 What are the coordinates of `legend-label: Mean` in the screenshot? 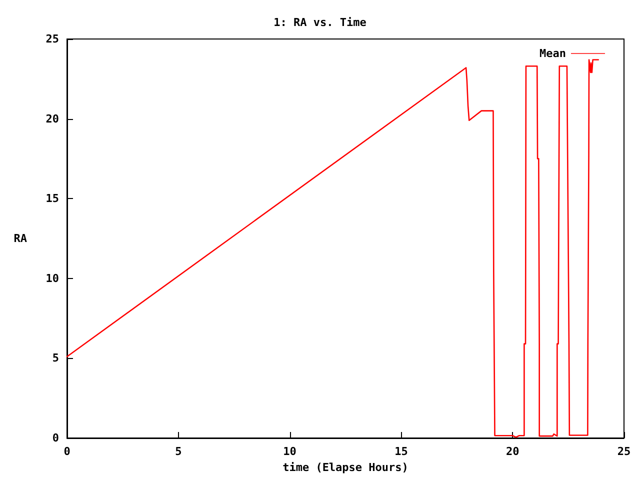 It's located at (553, 53).